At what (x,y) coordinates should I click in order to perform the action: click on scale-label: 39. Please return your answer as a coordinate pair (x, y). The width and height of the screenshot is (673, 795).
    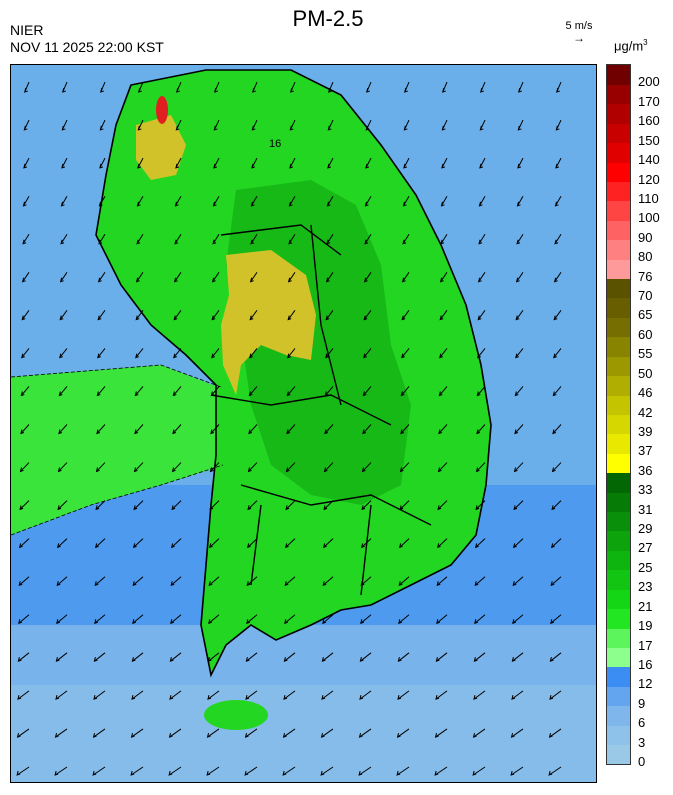
    Looking at the image, I should click on (645, 431).